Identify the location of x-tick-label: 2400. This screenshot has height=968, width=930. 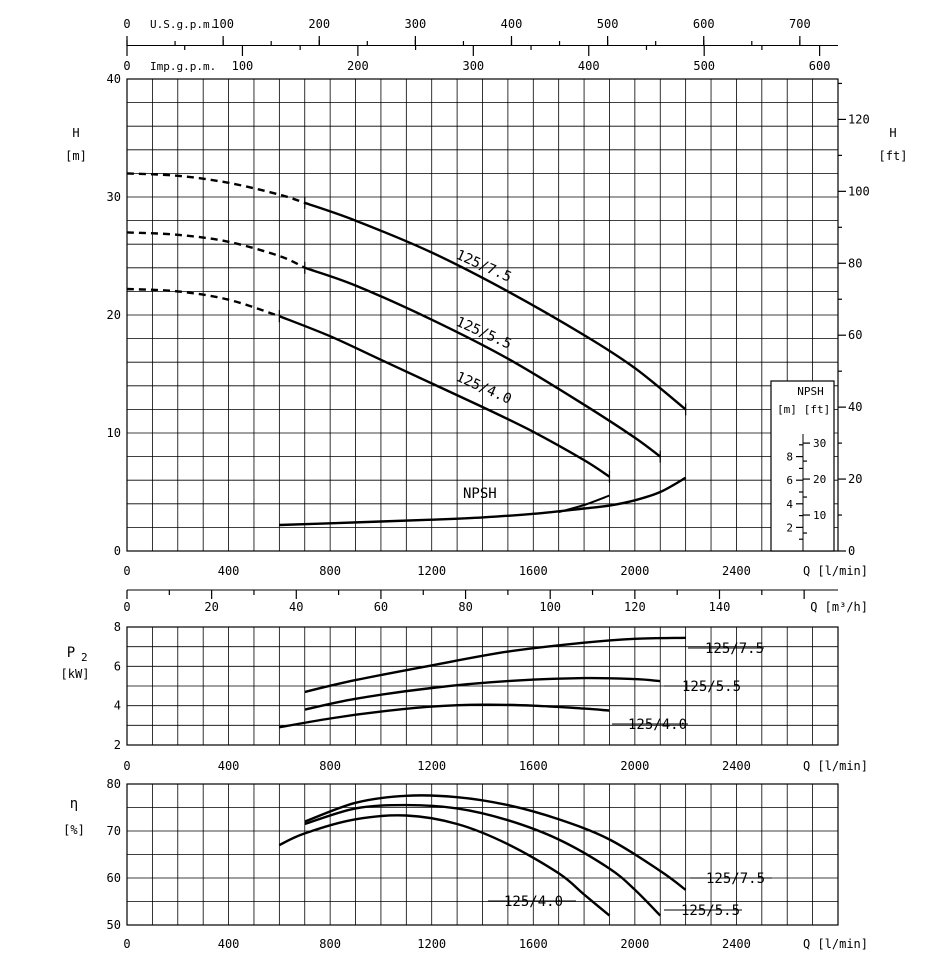
(736, 766).